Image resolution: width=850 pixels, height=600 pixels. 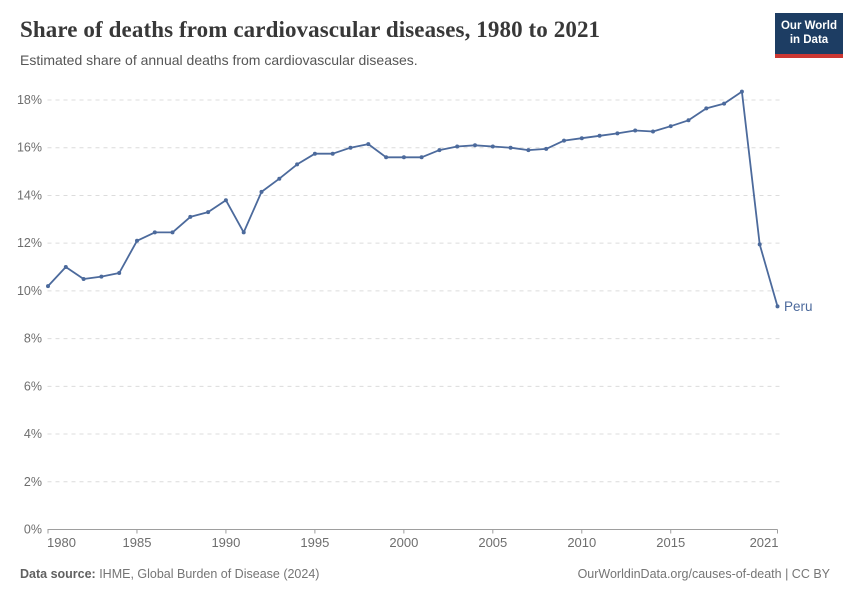 I want to click on owid-logo-box: Our World in Data, so click(x=809, y=33).